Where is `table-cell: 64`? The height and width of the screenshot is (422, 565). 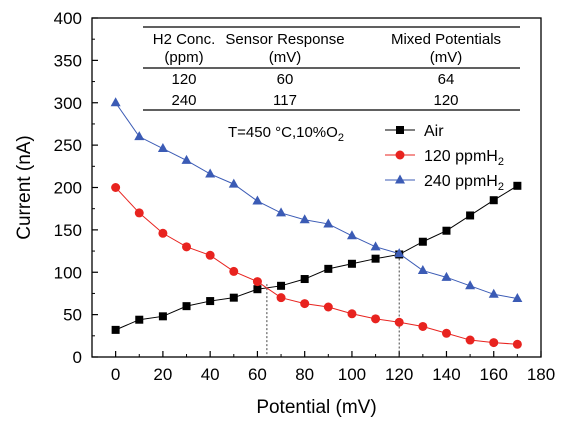
table-cell: 64 is located at coordinates (446, 79).